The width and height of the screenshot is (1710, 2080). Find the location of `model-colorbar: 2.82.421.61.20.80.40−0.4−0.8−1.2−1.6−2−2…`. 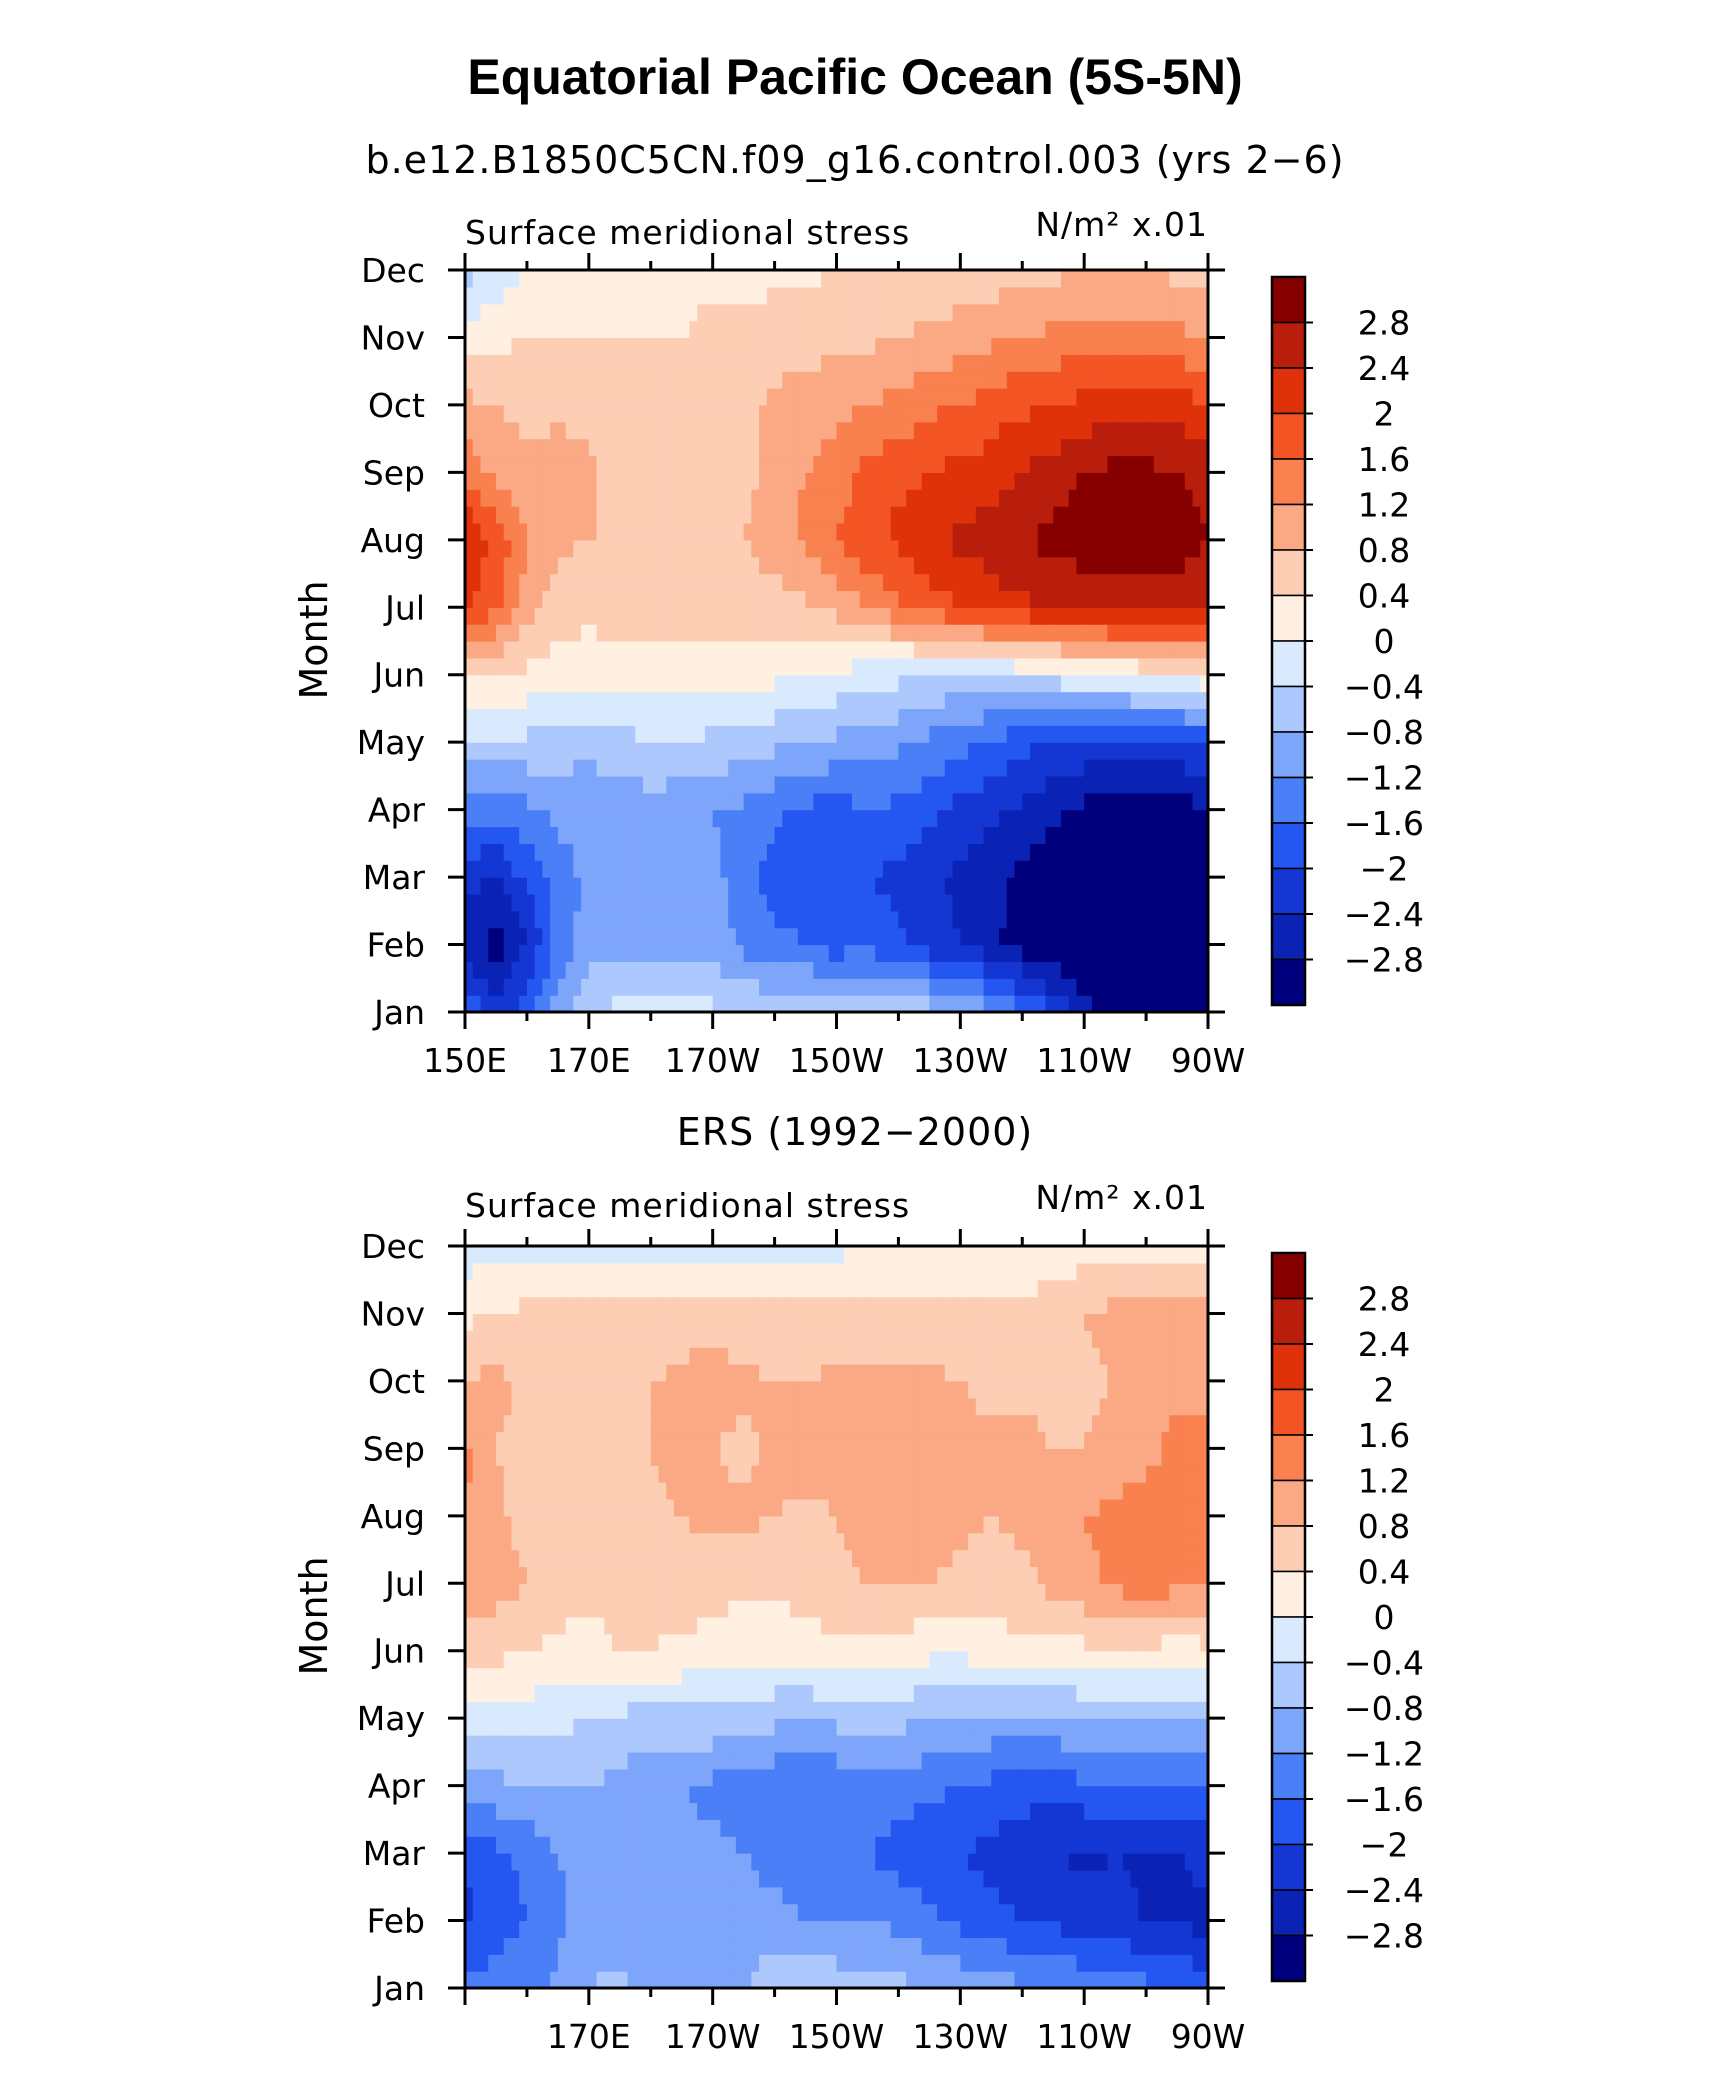

model-colorbar: 2.82.421.61.20.80.40−0.4−0.8−1.2−1.6−2−2… is located at coordinates (1347, 641).